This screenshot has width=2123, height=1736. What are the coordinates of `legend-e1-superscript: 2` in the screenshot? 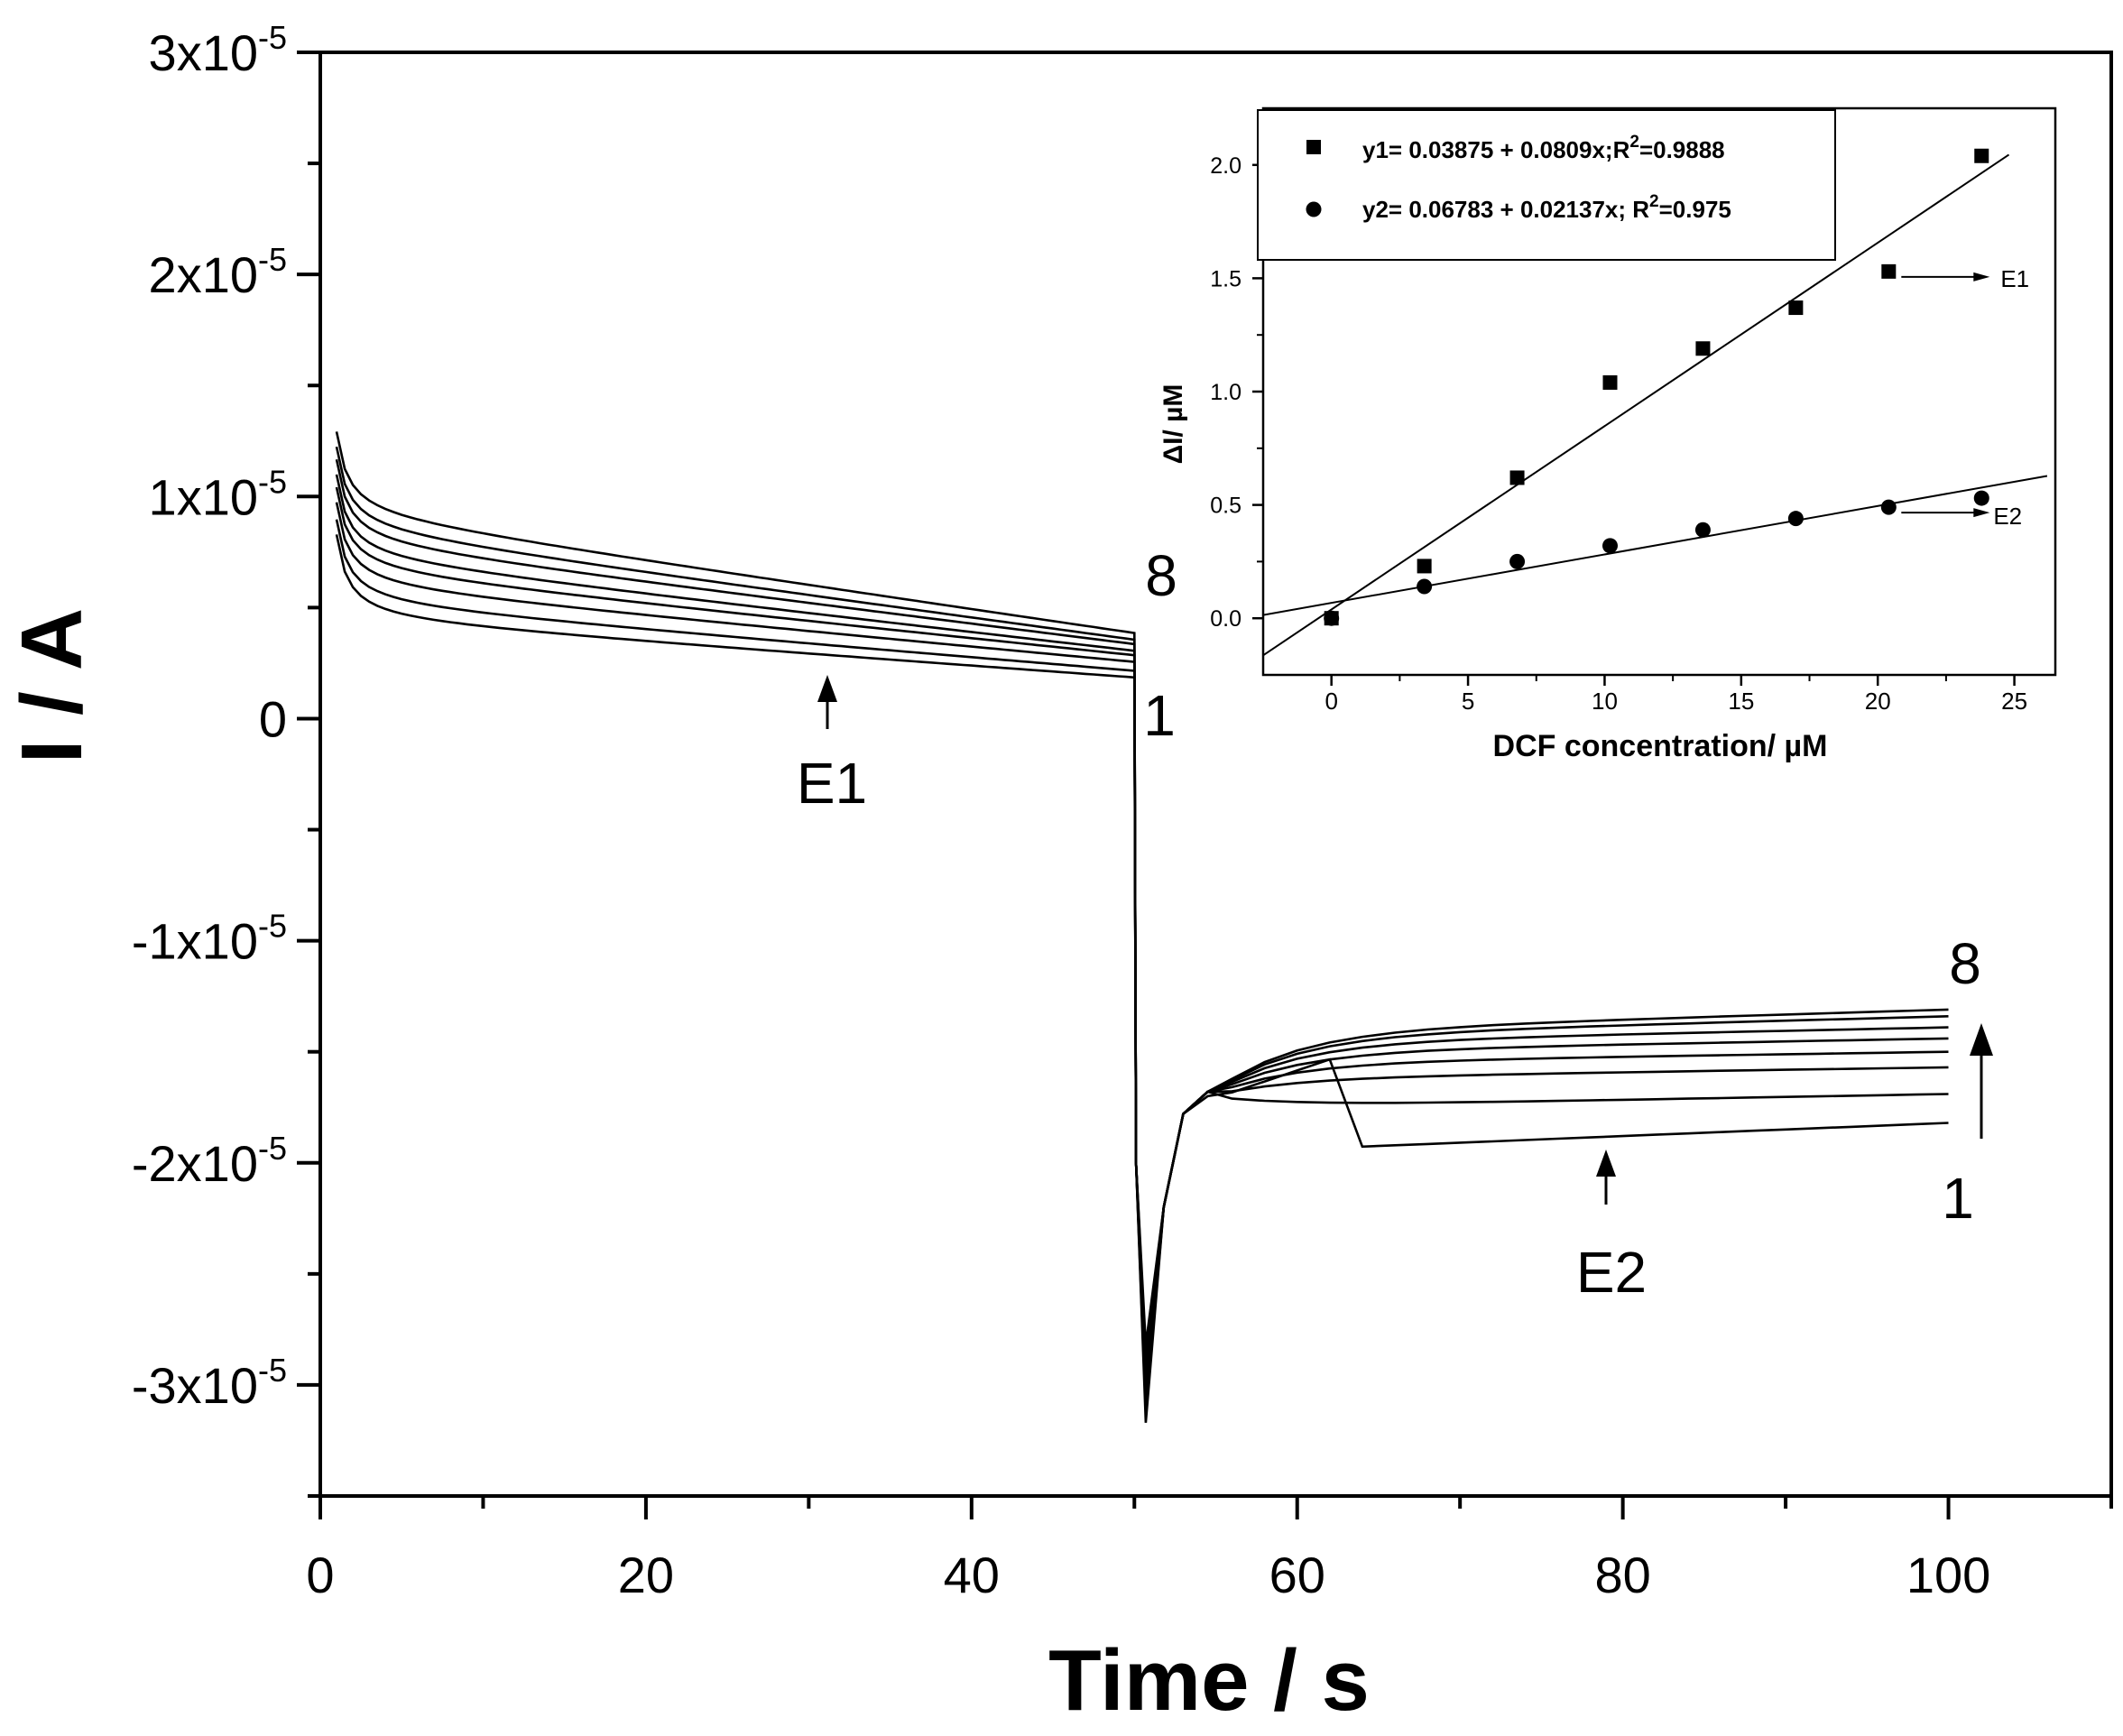 It's located at (1634, 143).